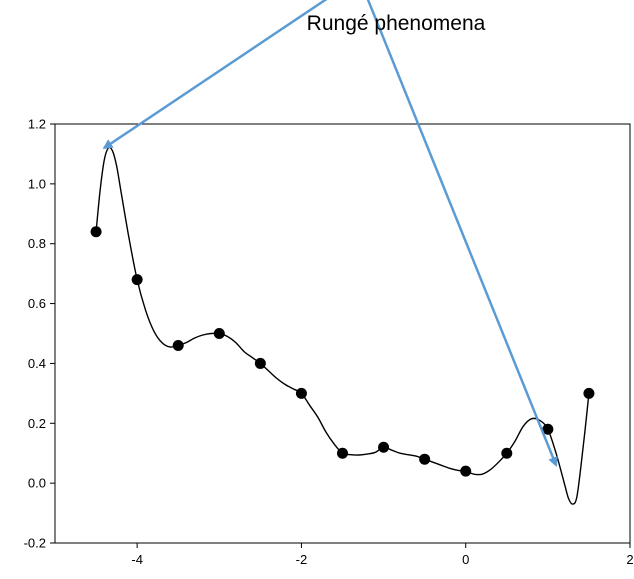 This screenshot has height=579, width=634. Describe the element at coordinates (37, 183) in the screenshot. I see `y-tick-label: 1.0` at that location.